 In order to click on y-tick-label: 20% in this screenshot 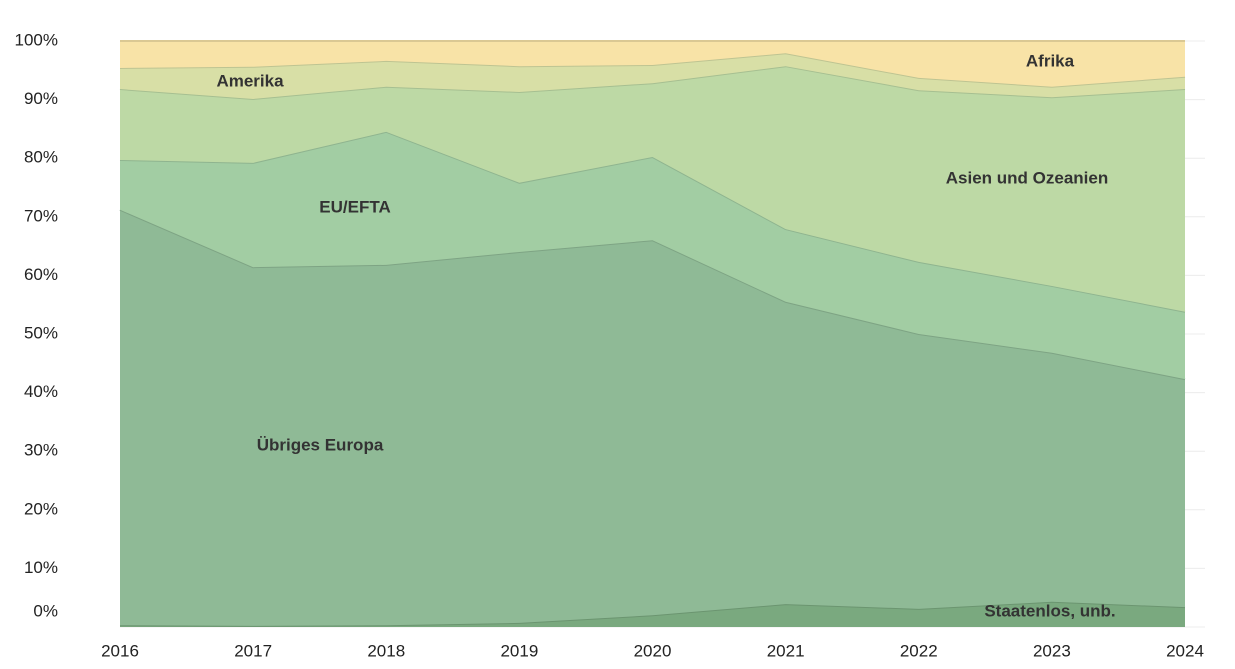, I will do `click(41, 508)`.